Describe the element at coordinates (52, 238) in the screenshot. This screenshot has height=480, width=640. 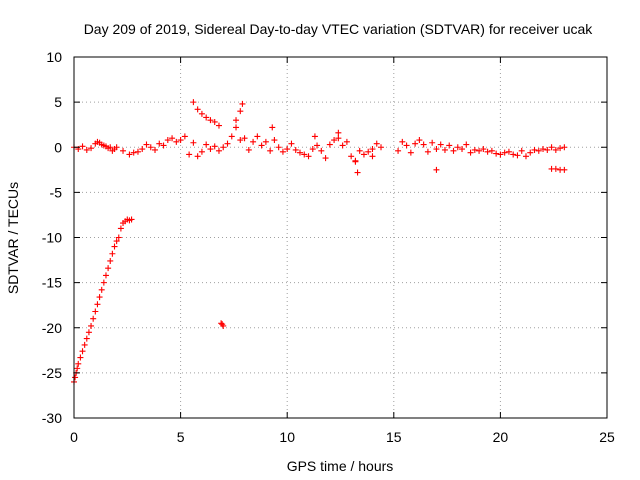
I see `y-tick-label: -10` at that location.